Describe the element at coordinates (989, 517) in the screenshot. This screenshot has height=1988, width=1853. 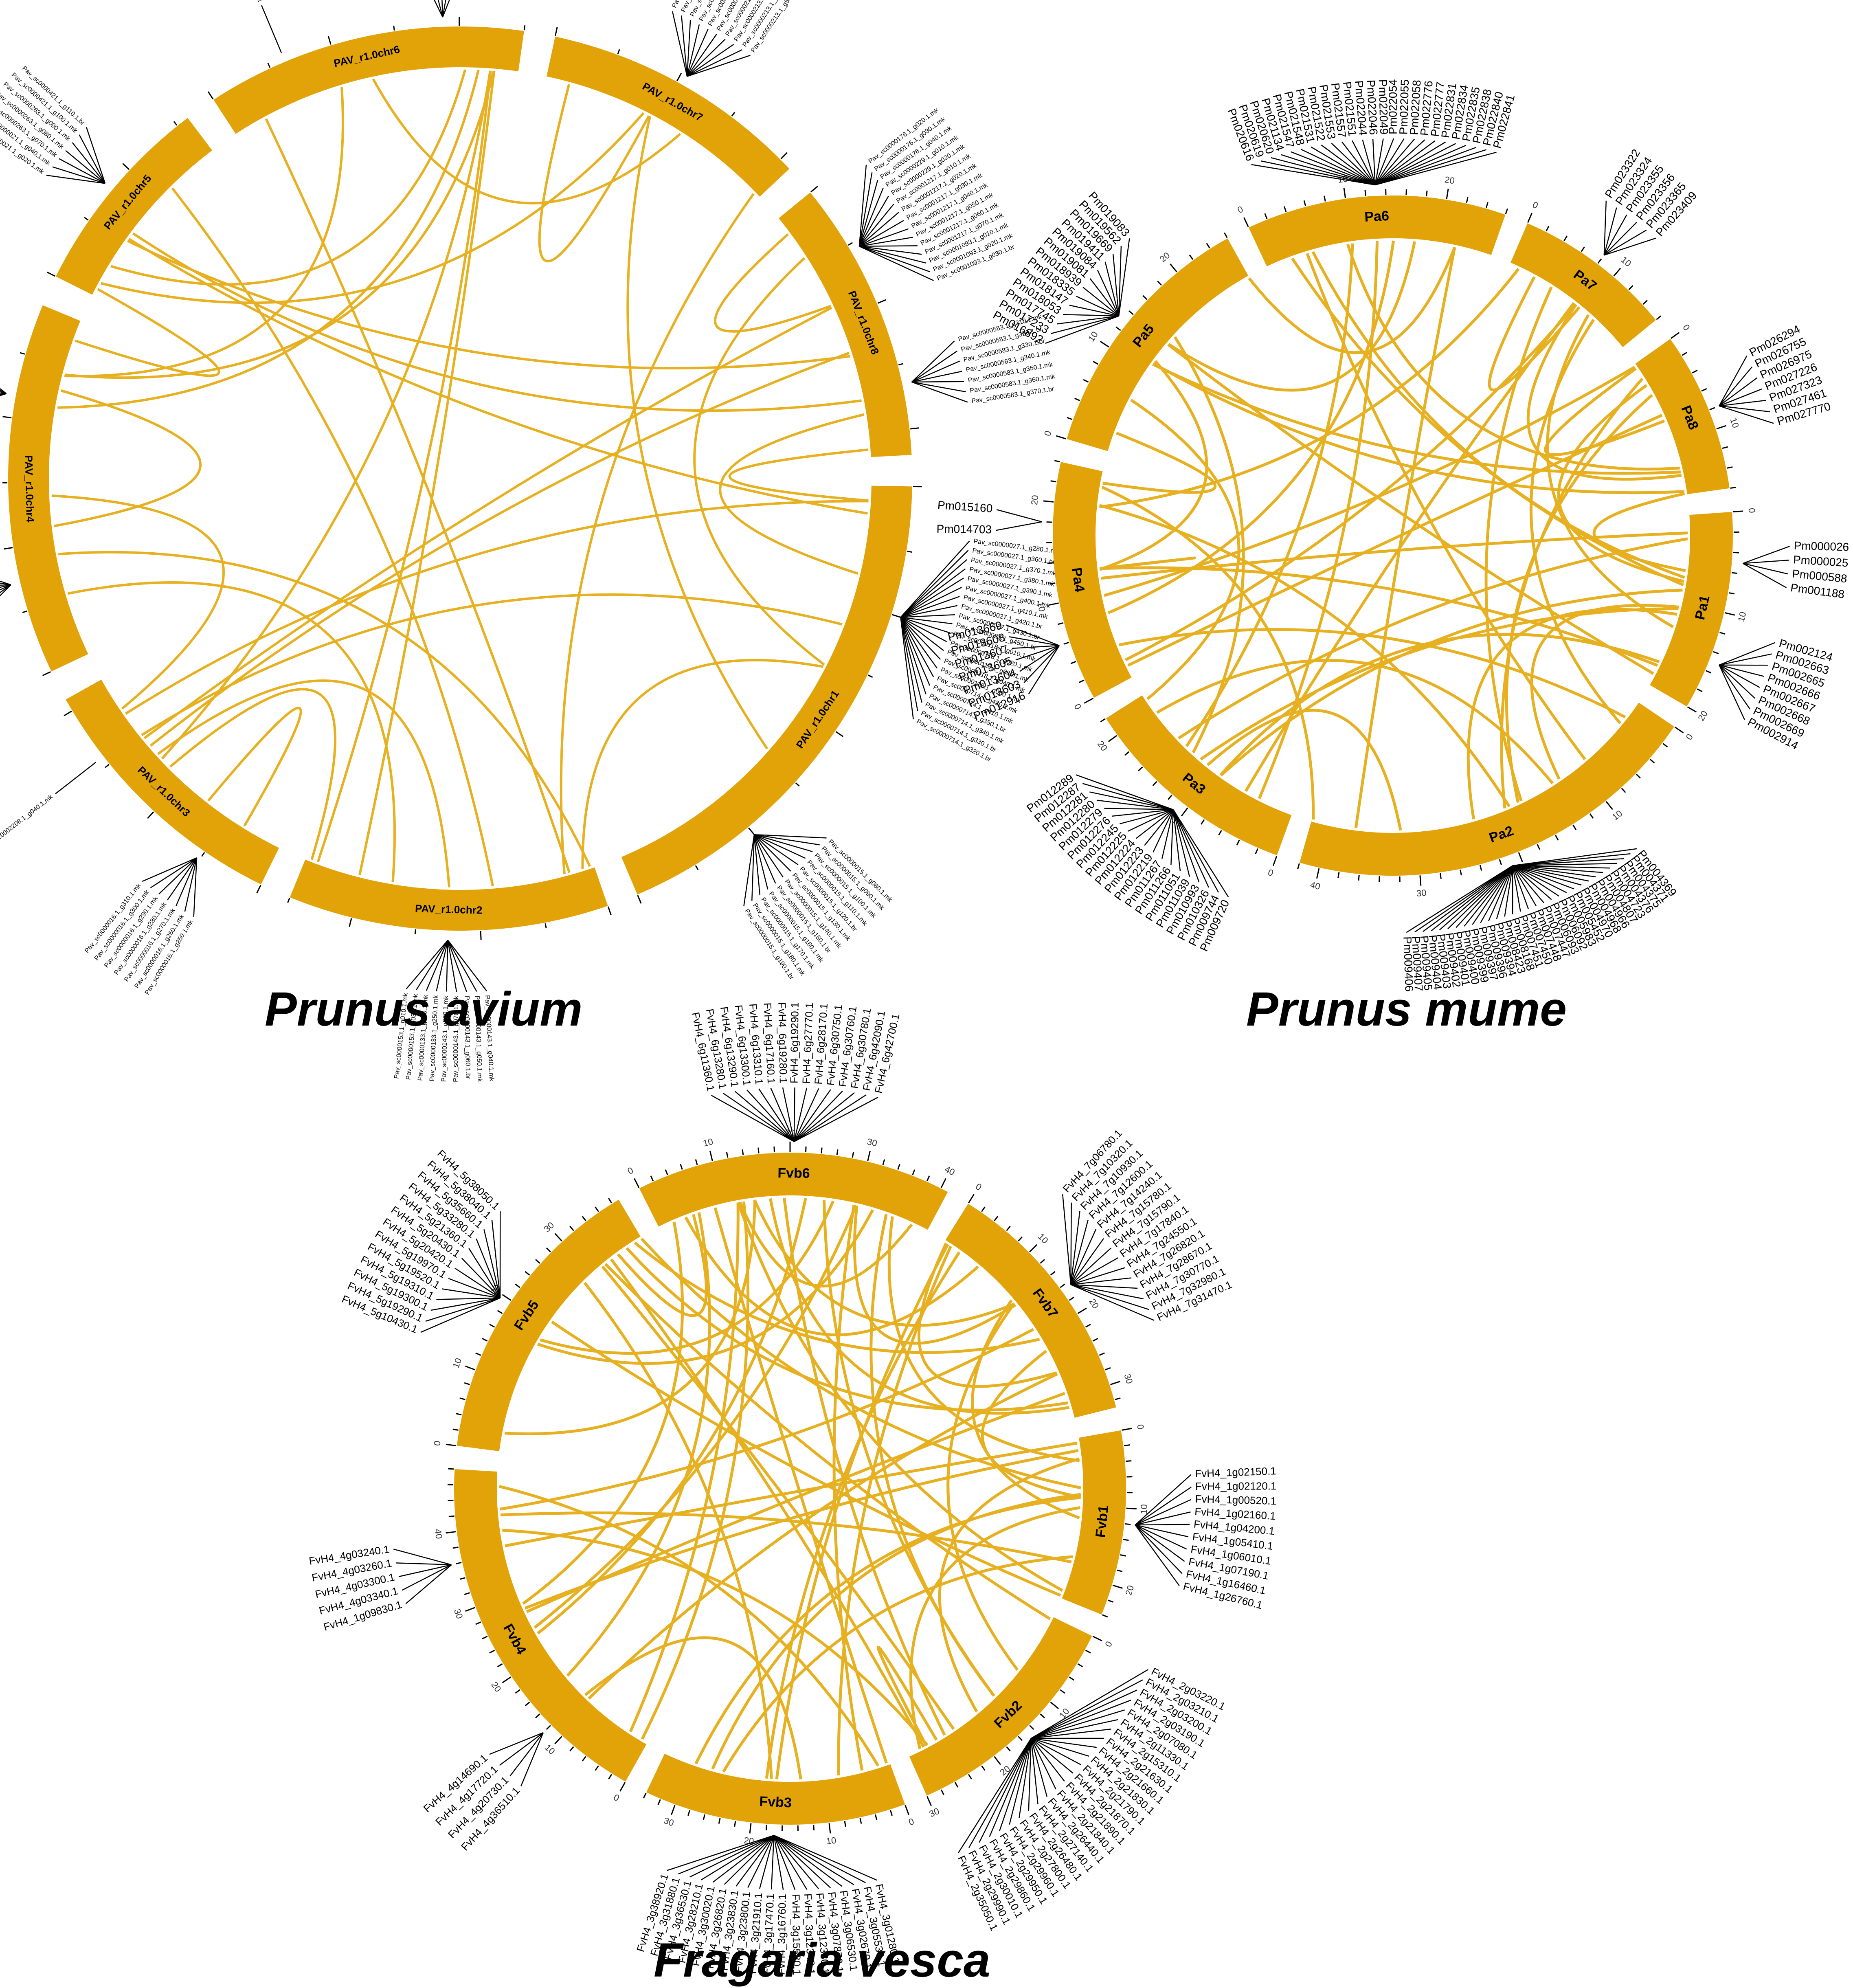
I see `gene-group: Pm014703 Pm015160` at that location.